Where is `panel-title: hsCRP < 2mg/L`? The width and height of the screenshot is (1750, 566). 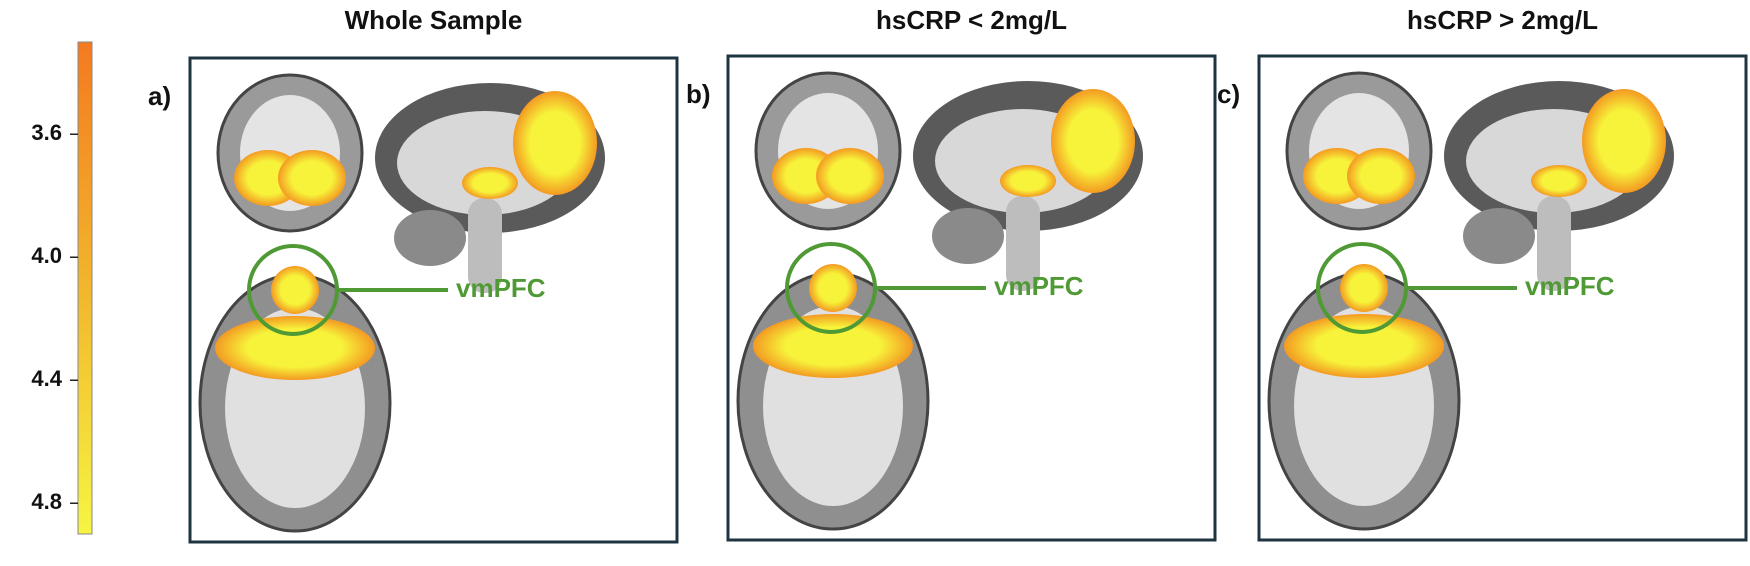
panel-title: hsCRP < 2mg/L is located at coordinates (971, 20).